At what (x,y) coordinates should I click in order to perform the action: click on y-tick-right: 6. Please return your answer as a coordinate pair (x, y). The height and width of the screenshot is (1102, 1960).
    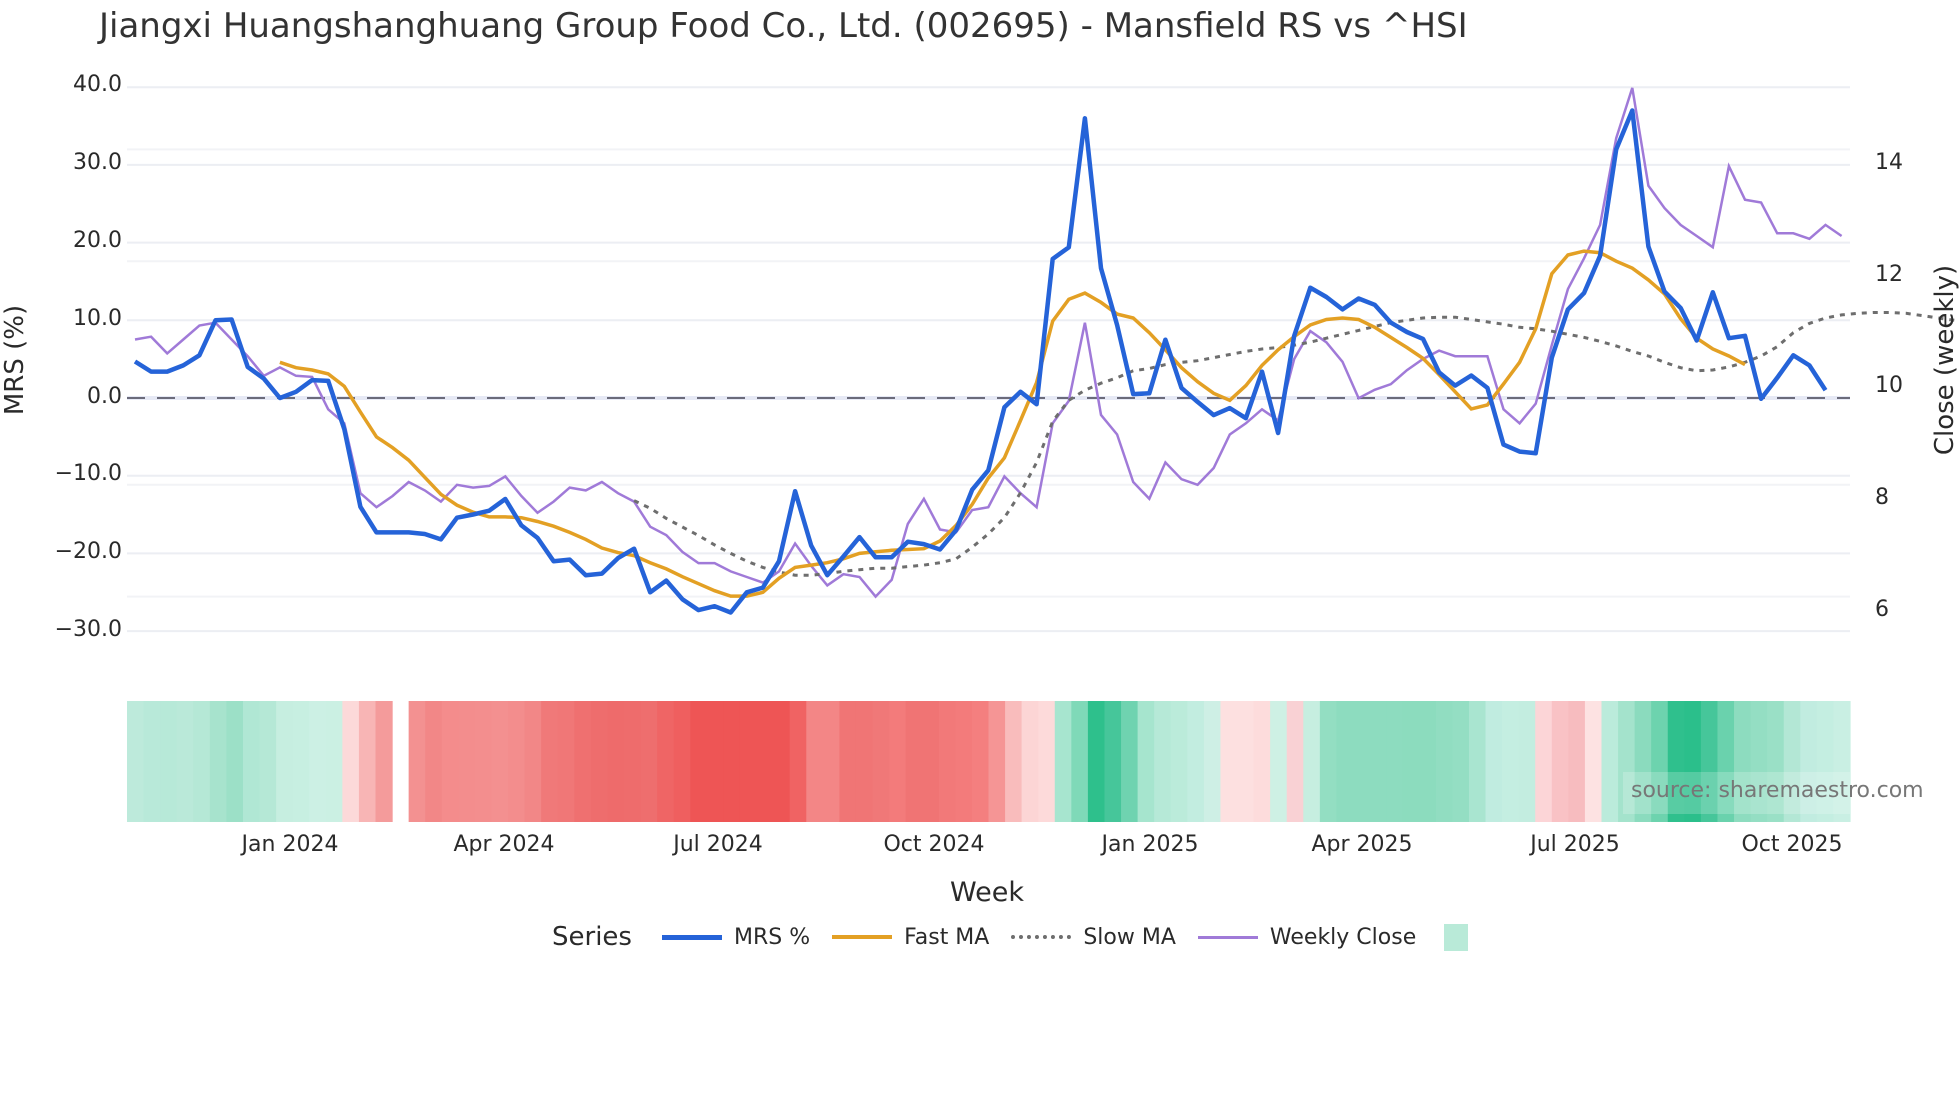
    Looking at the image, I should click on (1882, 609).